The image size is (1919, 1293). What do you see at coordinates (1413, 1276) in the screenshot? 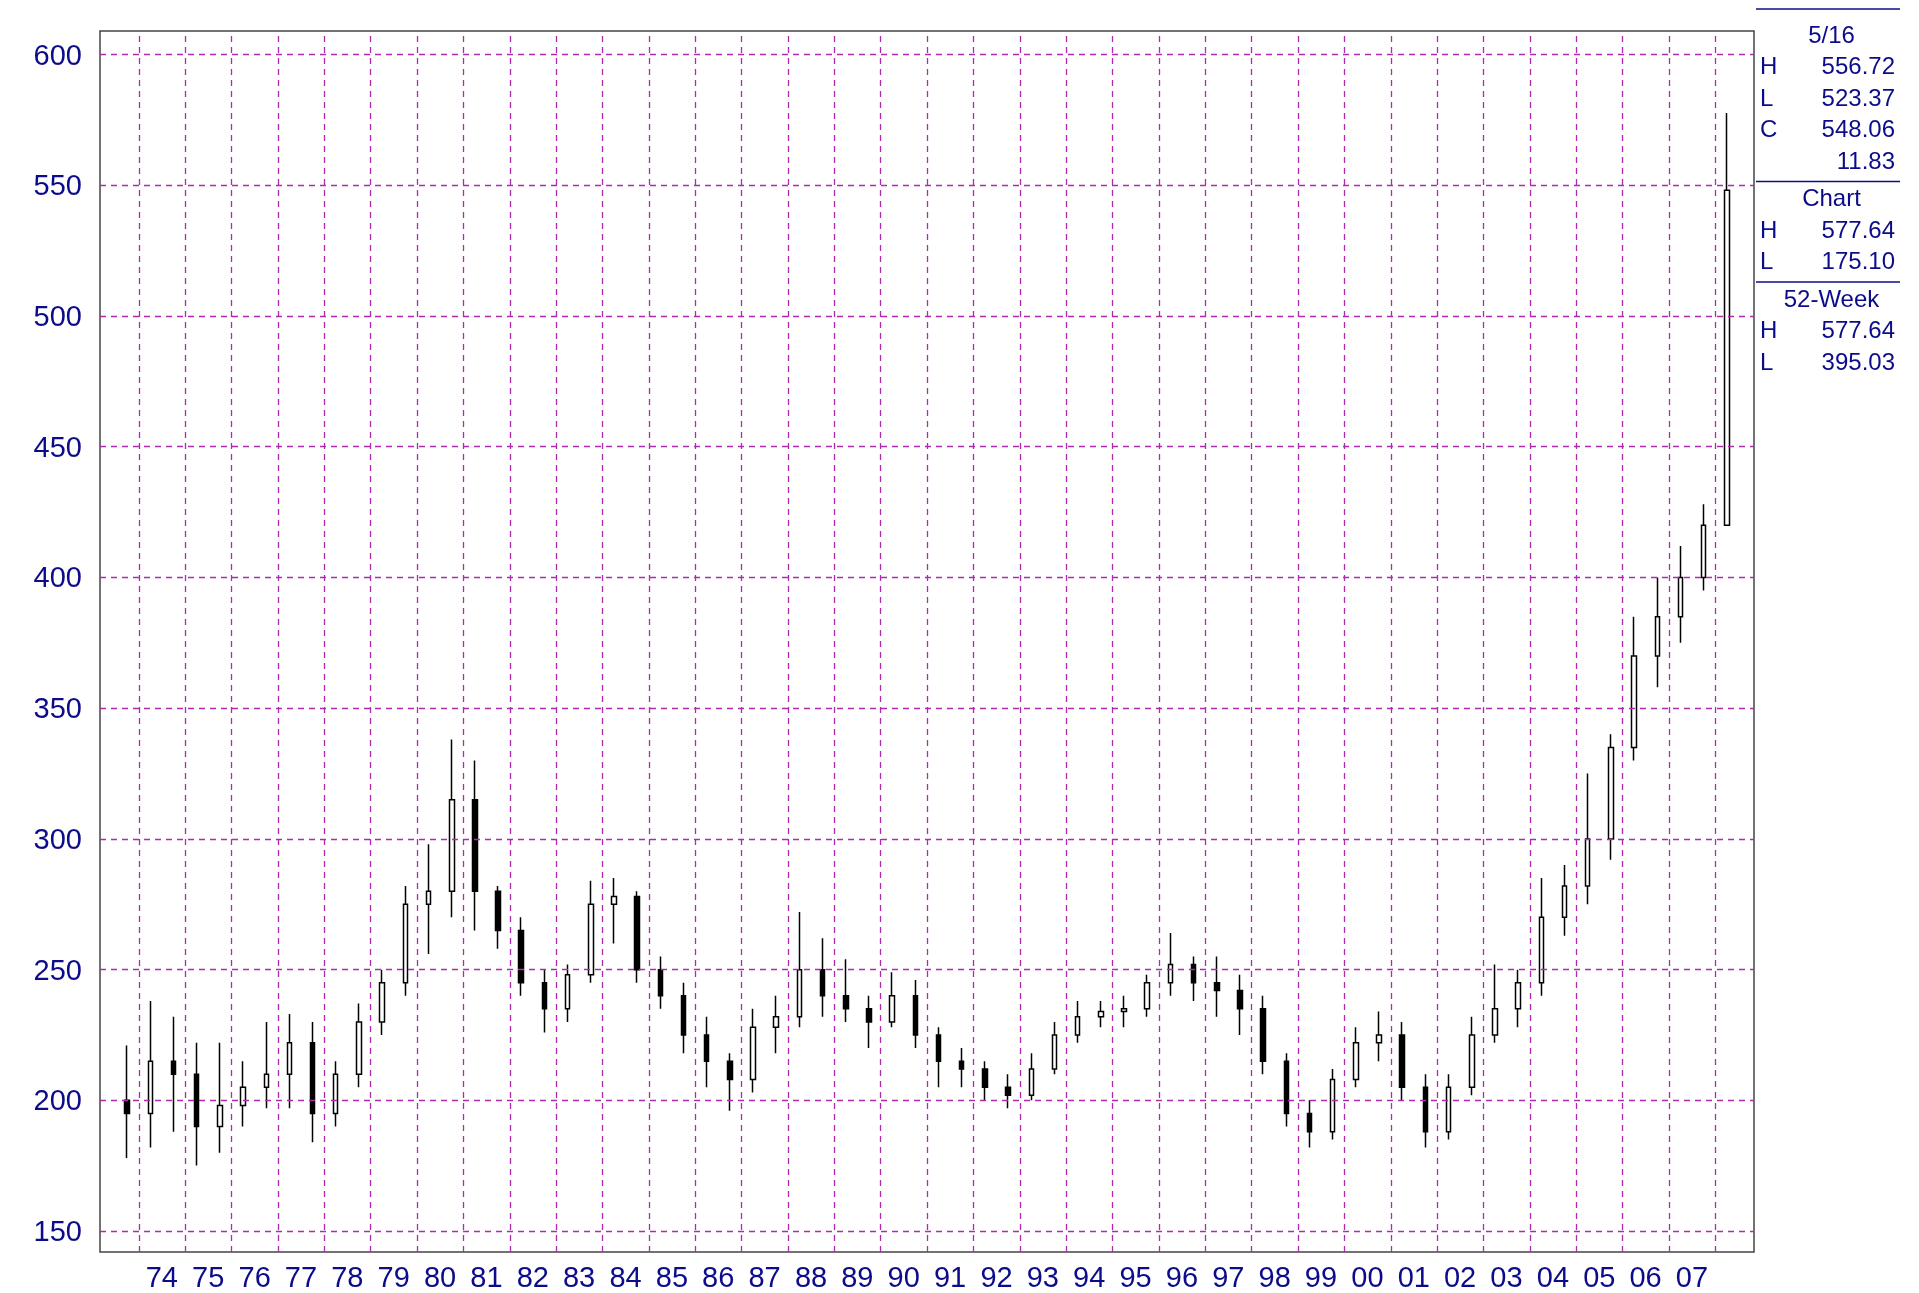
I see `x-tick-label: 01` at bounding box center [1413, 1276].